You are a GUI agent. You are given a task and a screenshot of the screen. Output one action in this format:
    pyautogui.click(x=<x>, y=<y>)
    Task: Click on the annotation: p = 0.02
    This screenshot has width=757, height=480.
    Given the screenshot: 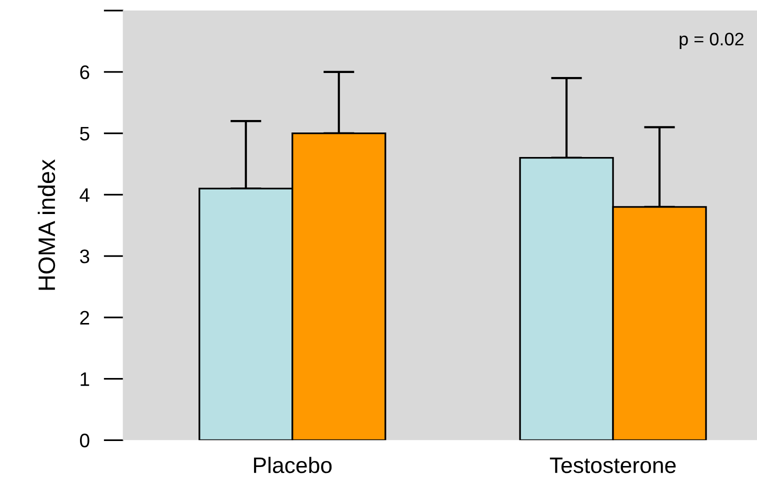 What is the action you would take?
    pyautogui.click(x=712, y=41)
    